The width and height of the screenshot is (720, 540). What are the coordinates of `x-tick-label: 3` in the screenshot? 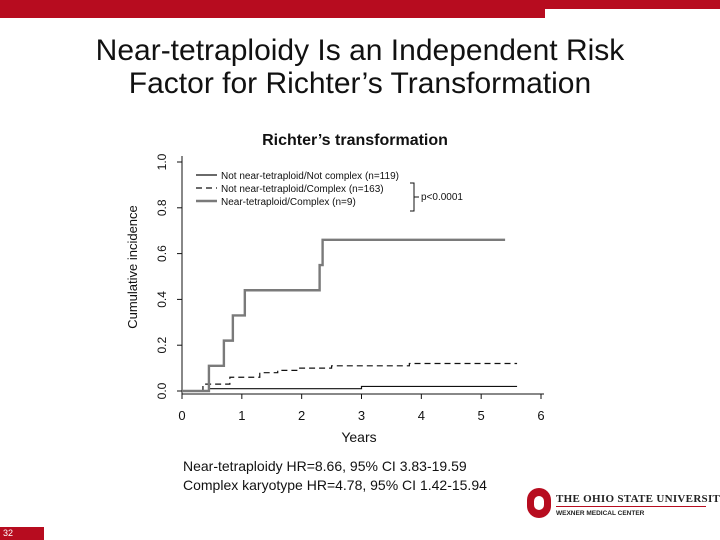 It's located at (361, 415).